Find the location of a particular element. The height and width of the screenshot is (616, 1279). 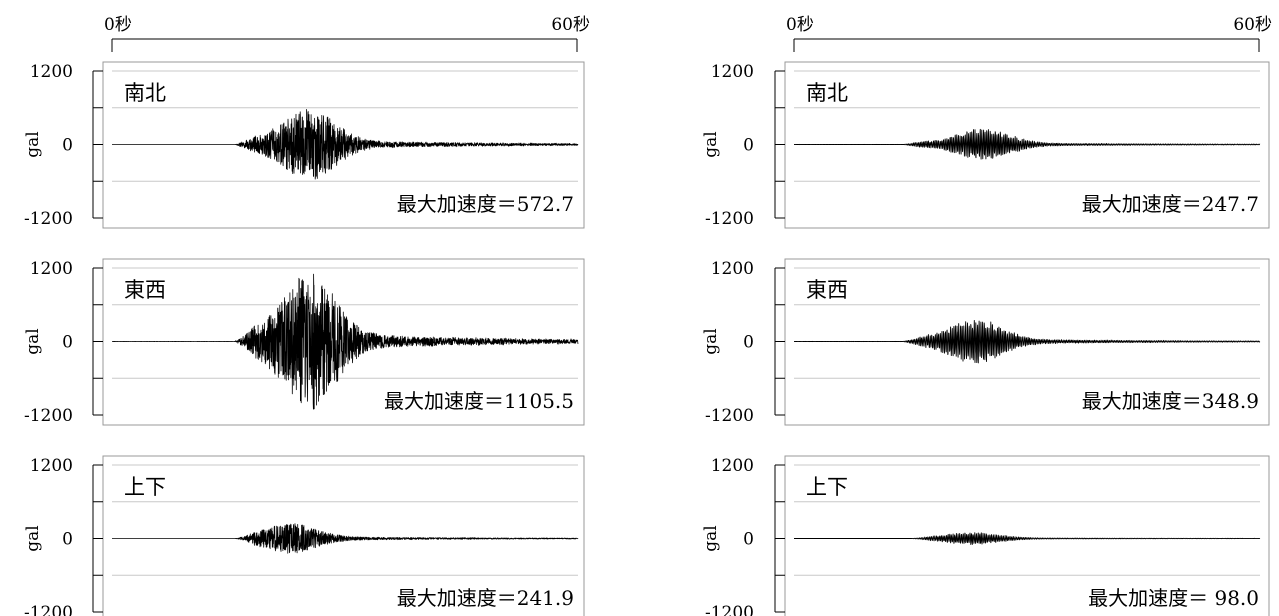

panel-frame is located at coordinates (1027, 535).